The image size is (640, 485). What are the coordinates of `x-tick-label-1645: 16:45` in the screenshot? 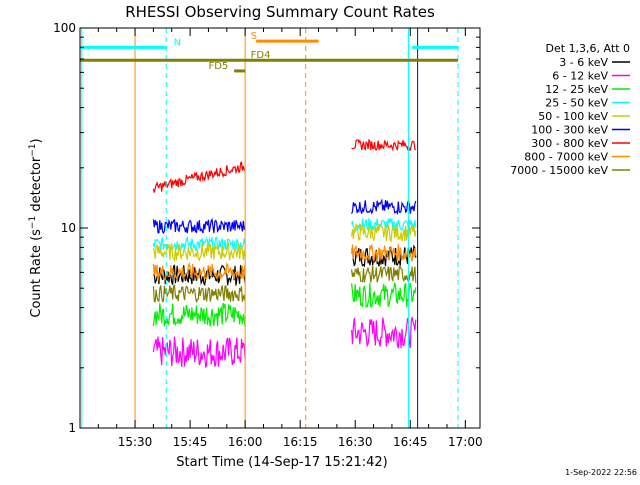 It's located at (410, 442).